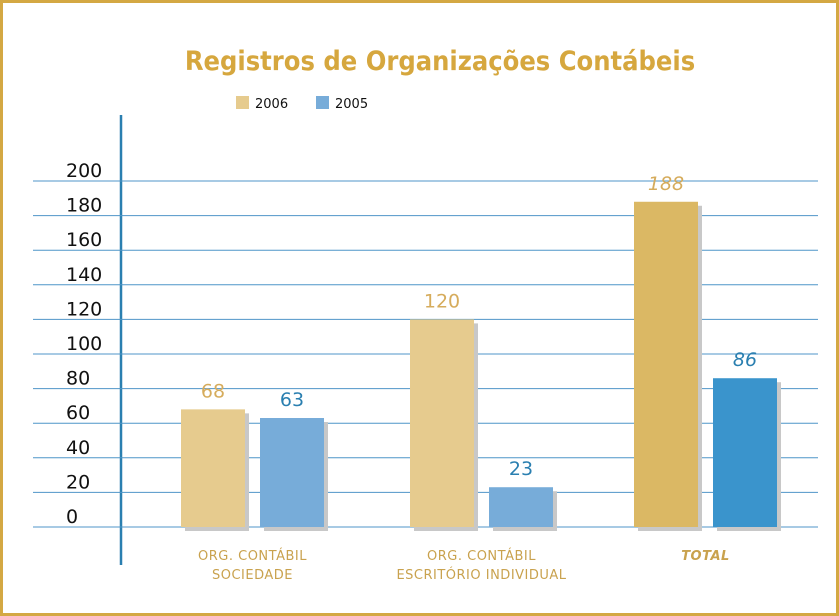 This screenshot has height=616, width=839. I want to click on y-tick-label: 140, so click(84, 275).